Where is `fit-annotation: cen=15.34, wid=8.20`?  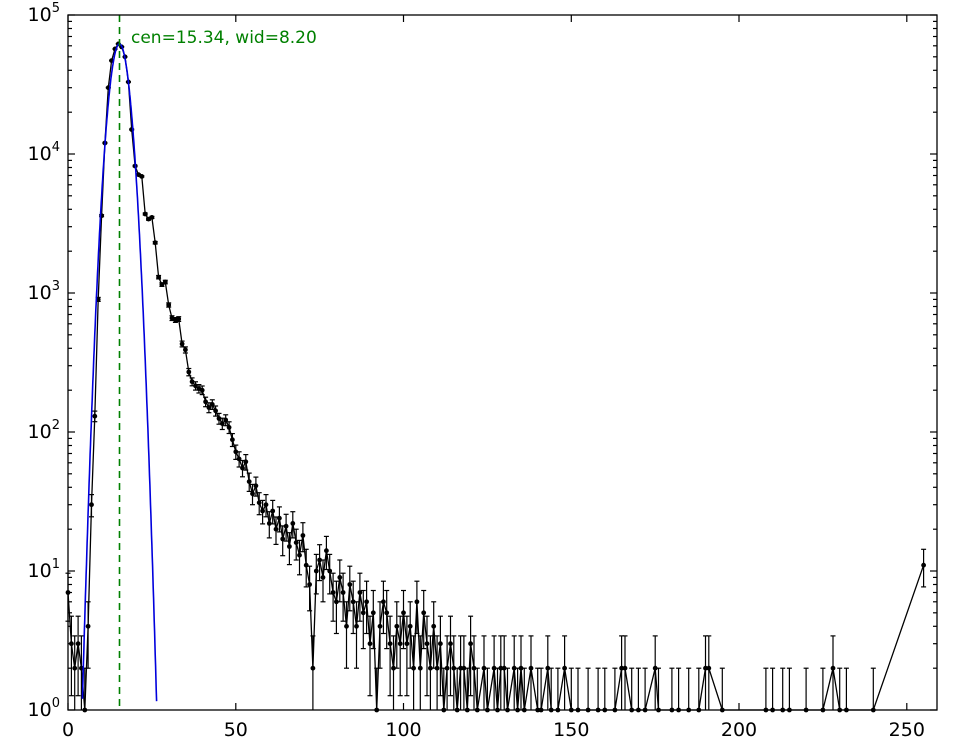 fit-annotation: cen=15.34, wid=8.20 is located at coordinates (224, 38).